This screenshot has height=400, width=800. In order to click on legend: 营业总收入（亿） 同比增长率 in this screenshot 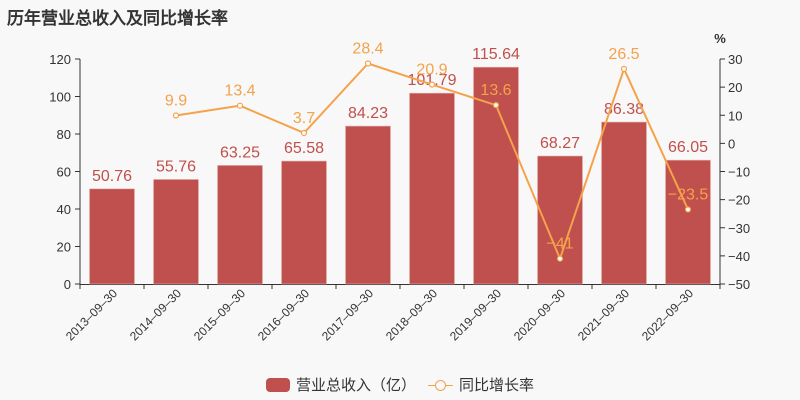, I will do `click(400, 384)`.